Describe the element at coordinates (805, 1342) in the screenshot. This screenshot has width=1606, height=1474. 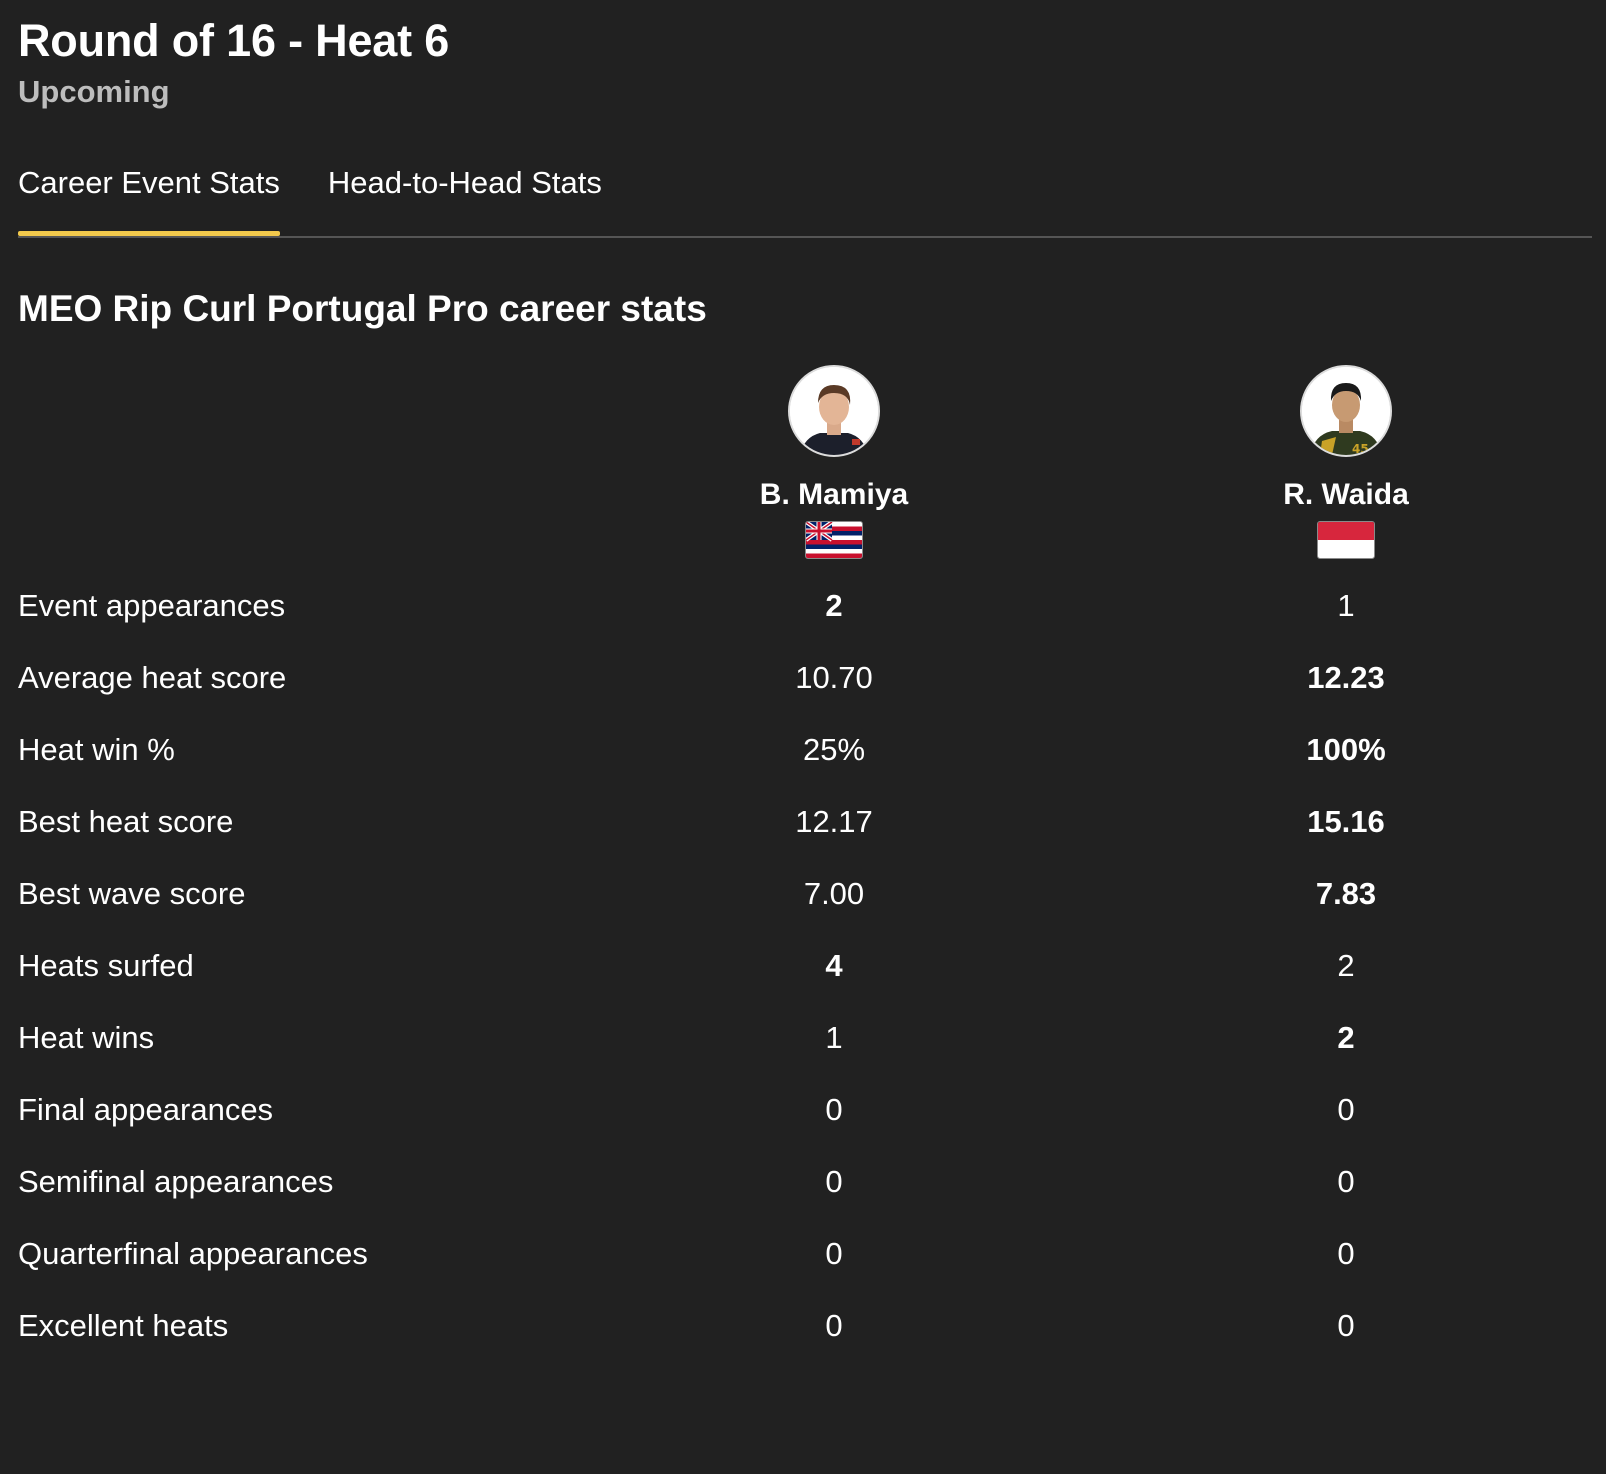
I see `stat-row: Excellent heats 0 0` at that location.